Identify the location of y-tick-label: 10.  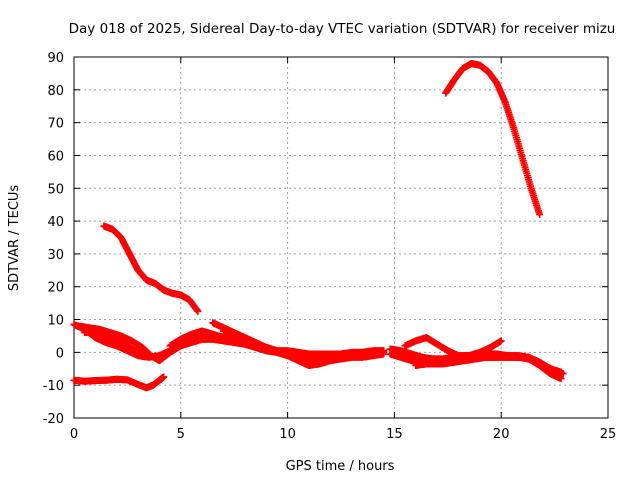
(55, 321).